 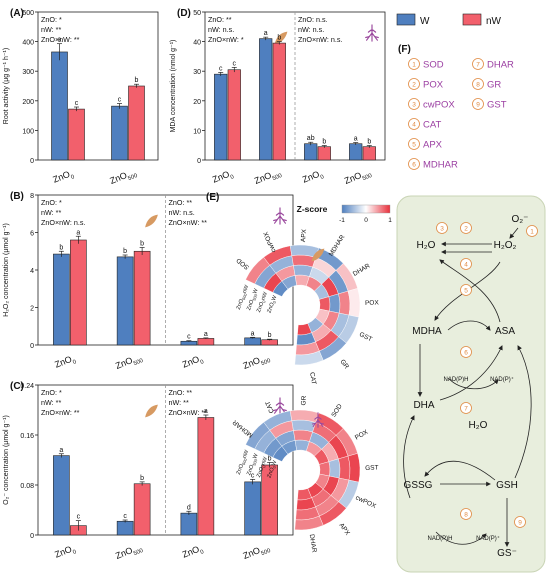 What do you see at coordinates (280, 216) in the screenshot?
I see `root-icon` at bounding box center [280, 216].